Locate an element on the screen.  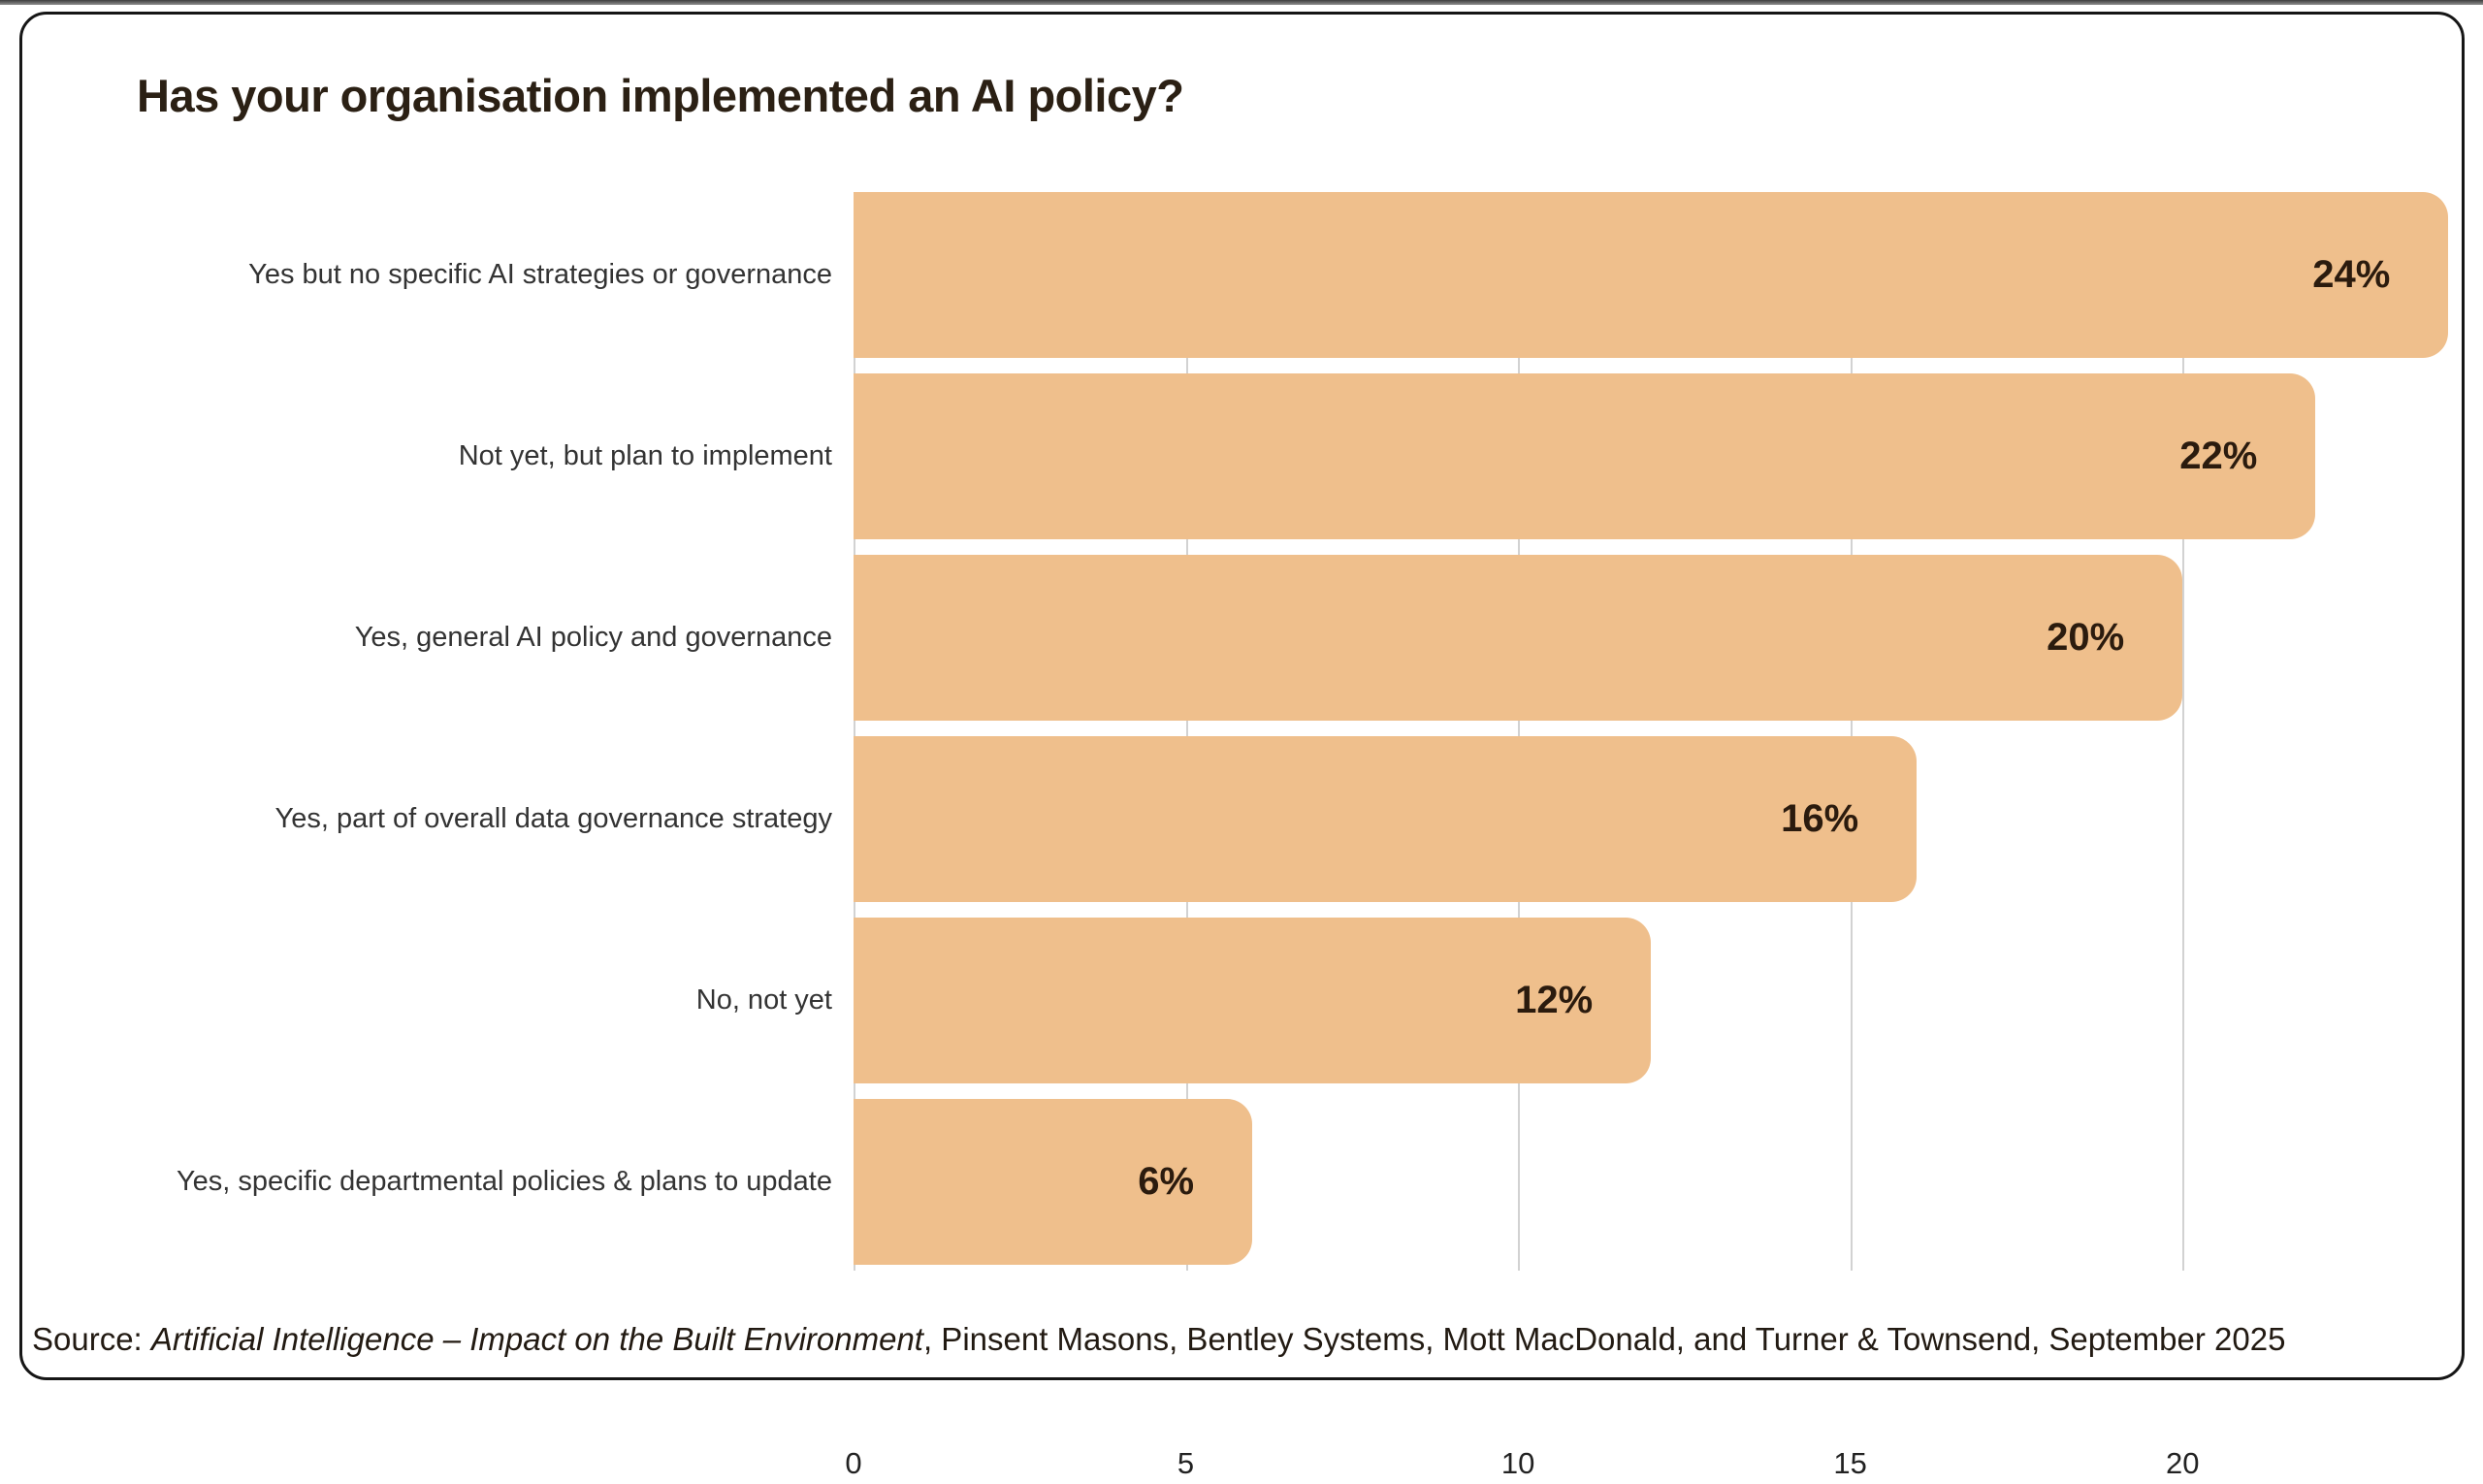
bar-12pct: 12% is located at coordinates (1253, 1001).